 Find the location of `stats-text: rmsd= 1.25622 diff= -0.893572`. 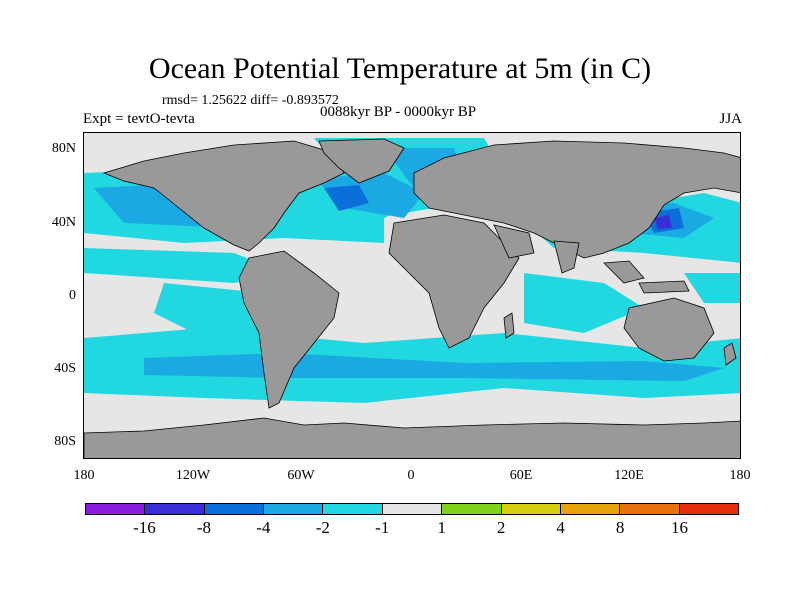

stats-text: rmsd= 1.25622 diff= -0.893572 is located at coordinates (250, 100).